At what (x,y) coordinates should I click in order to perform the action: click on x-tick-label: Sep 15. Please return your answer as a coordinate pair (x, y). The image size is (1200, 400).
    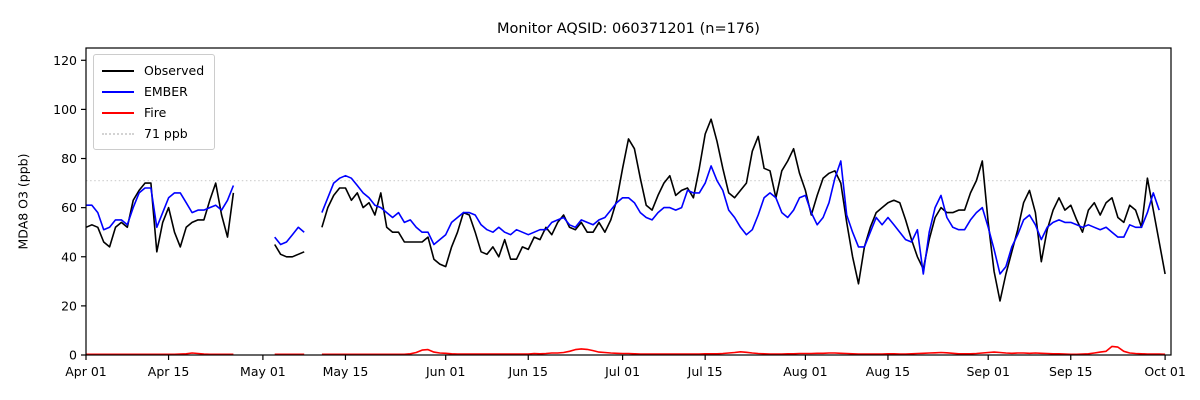
    Looking at the image, I should click on (1070, 371).